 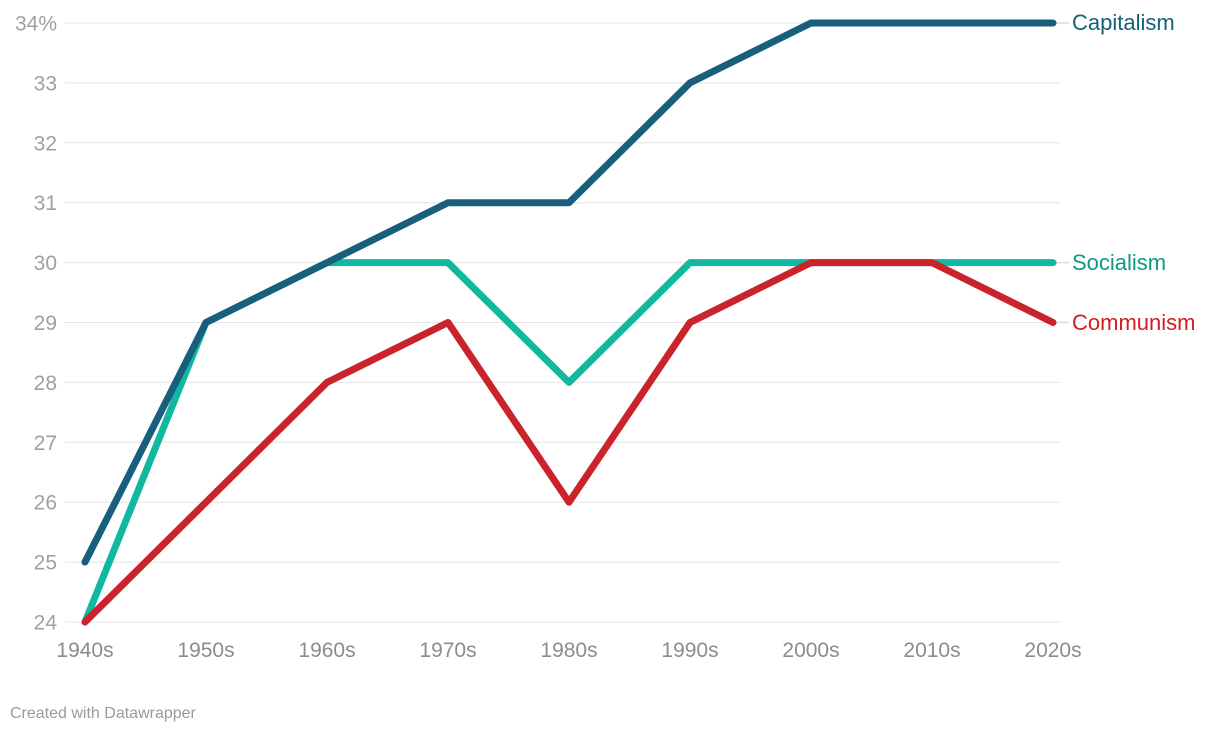 I want to click on y-axis-tick-label: 34%, so click(x=36, y=24).